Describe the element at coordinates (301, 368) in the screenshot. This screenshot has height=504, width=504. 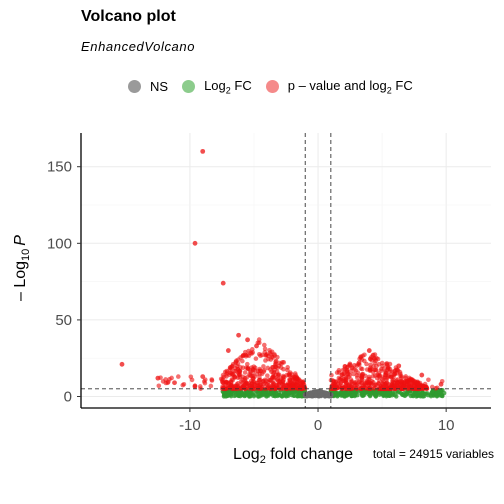
I see `point-clouds` at that location.